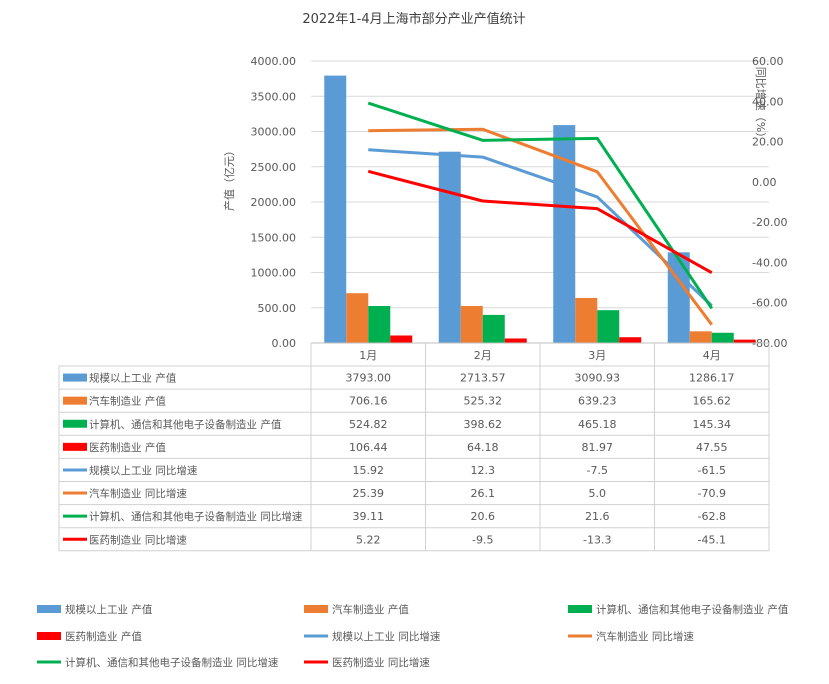 This screenshot has width=829, height=684. Describe the element at coordinates (274, 61) in the screenshot. I see `y-tick-label: 4000.00` at that location.